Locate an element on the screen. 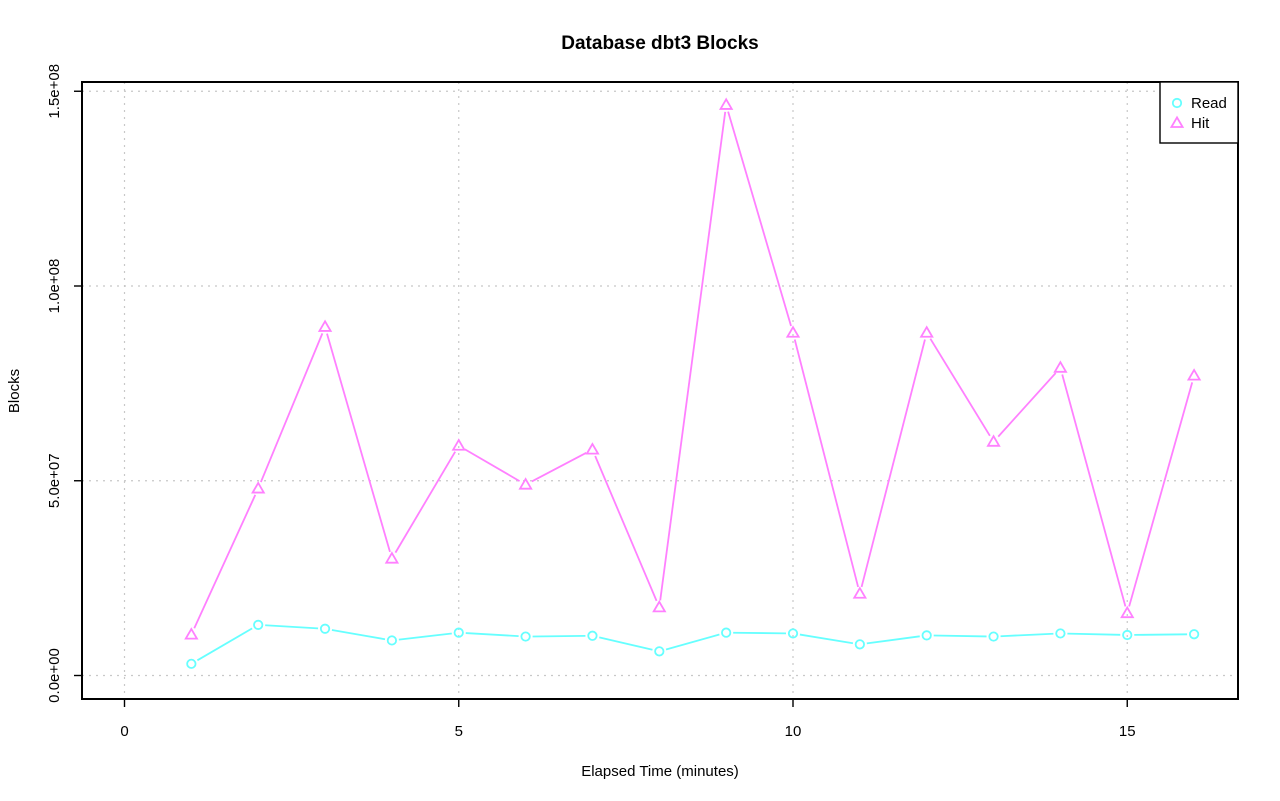 The width and height of the screenshot is (1280, 801). x-tick-label: 15 is located at coordinates (1127, 731).